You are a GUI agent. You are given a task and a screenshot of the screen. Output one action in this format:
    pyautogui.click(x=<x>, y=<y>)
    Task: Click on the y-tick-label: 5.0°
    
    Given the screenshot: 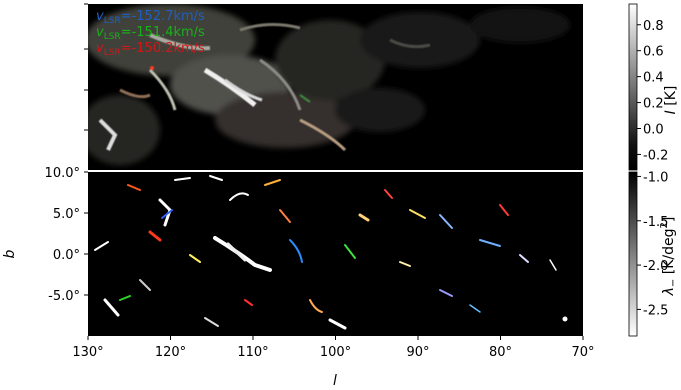 What is the action you would take?
    pyautogui.click(x=66, y=214)
    